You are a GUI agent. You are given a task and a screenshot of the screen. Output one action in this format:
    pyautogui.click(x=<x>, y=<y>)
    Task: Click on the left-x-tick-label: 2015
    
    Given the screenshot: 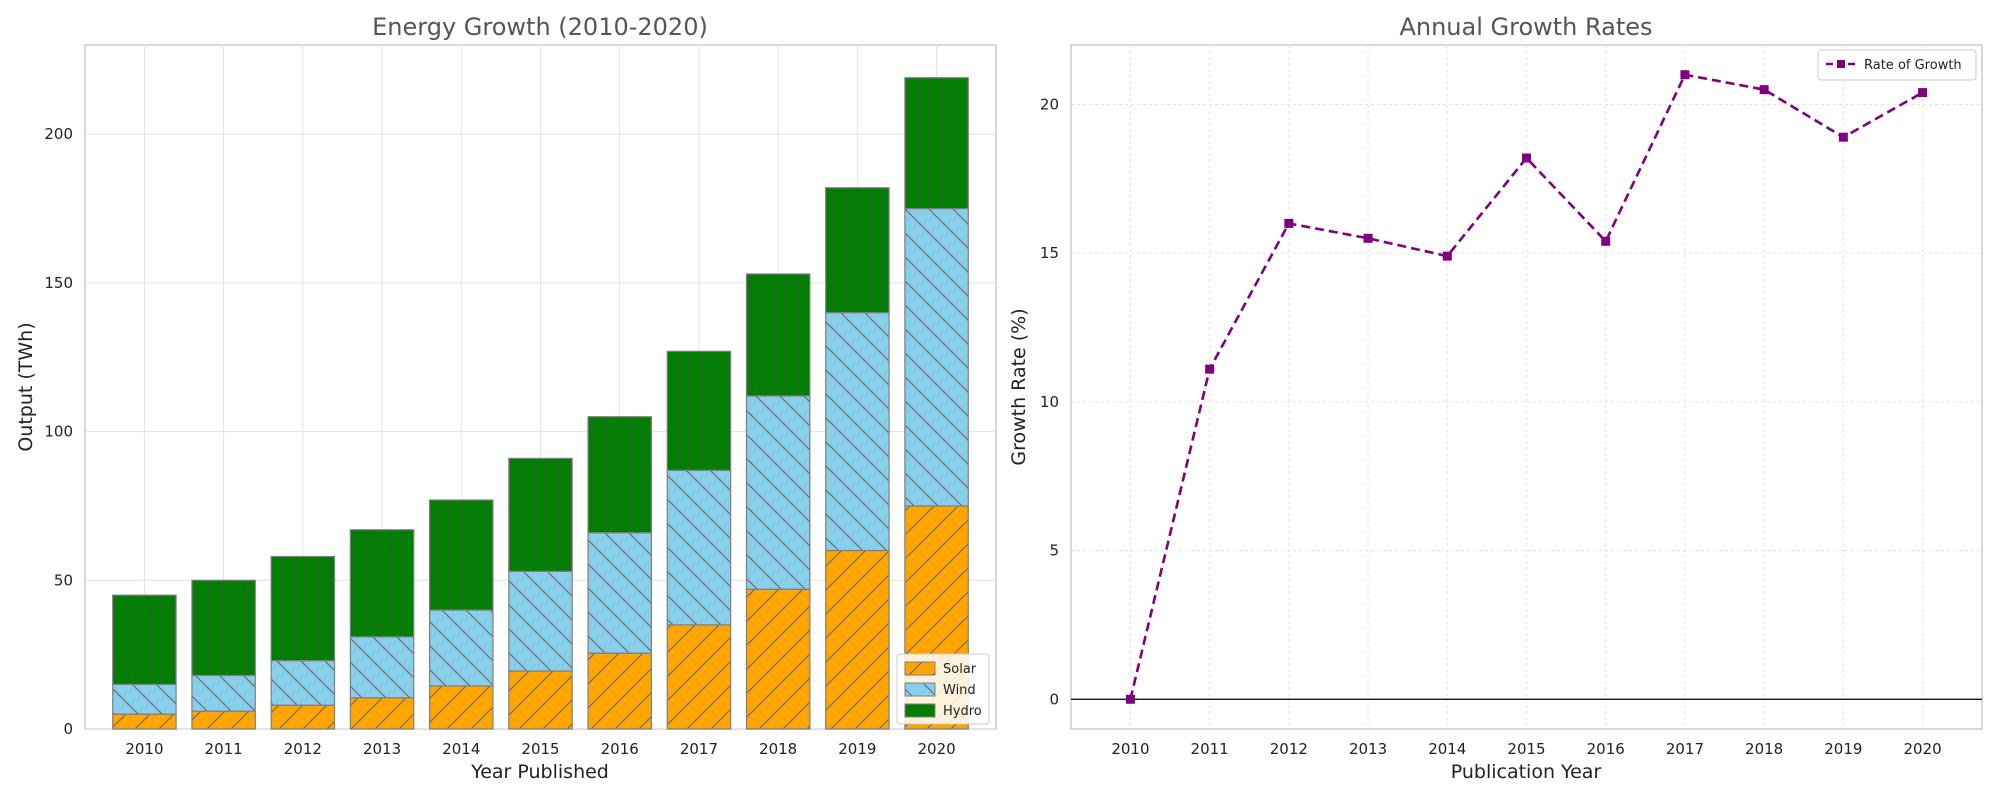 What is the action you would take?
    pyautogui.click(x=540, y=749)
    